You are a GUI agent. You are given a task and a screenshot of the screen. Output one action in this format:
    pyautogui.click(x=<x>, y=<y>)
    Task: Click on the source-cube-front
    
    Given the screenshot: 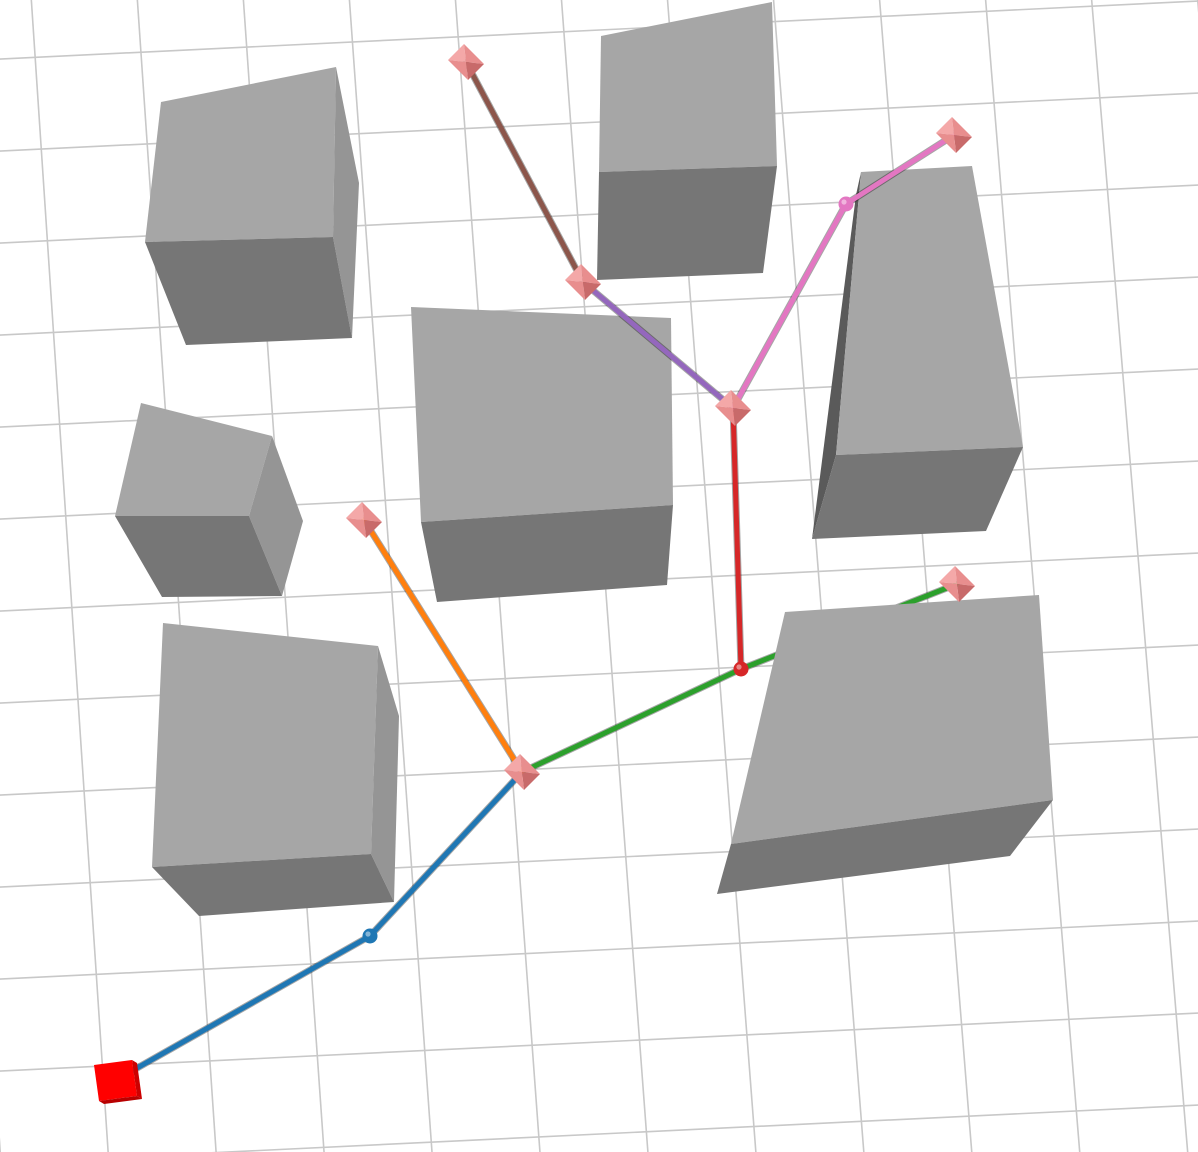 What is the action you would take?
    pyautogui.click(x=115, y=1080)
    